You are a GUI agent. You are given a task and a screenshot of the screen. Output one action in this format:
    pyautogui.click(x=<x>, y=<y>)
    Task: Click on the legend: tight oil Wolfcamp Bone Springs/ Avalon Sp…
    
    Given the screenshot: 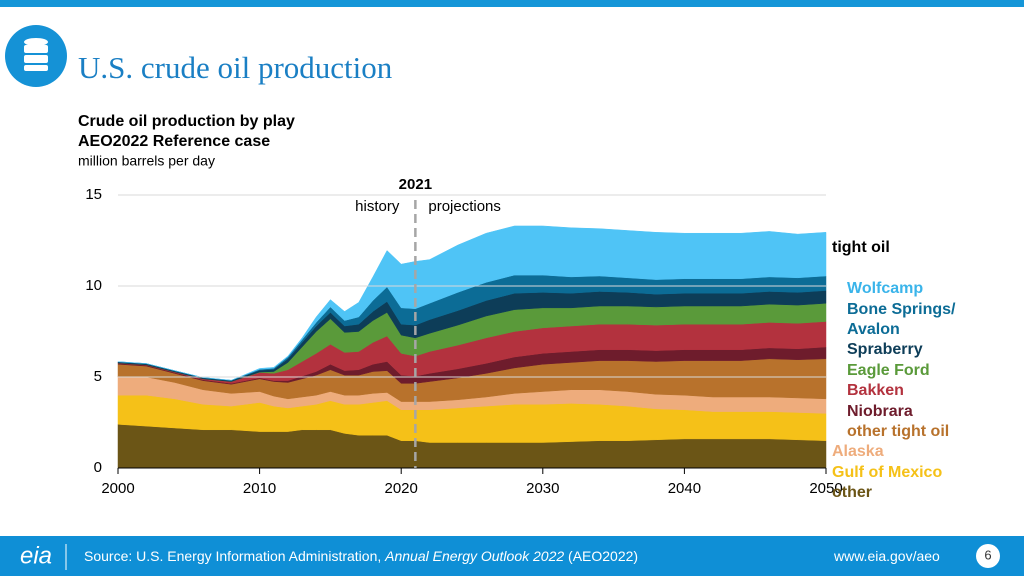 What is the action you would take?
    pyautogui.click(x=893, y=361)
    